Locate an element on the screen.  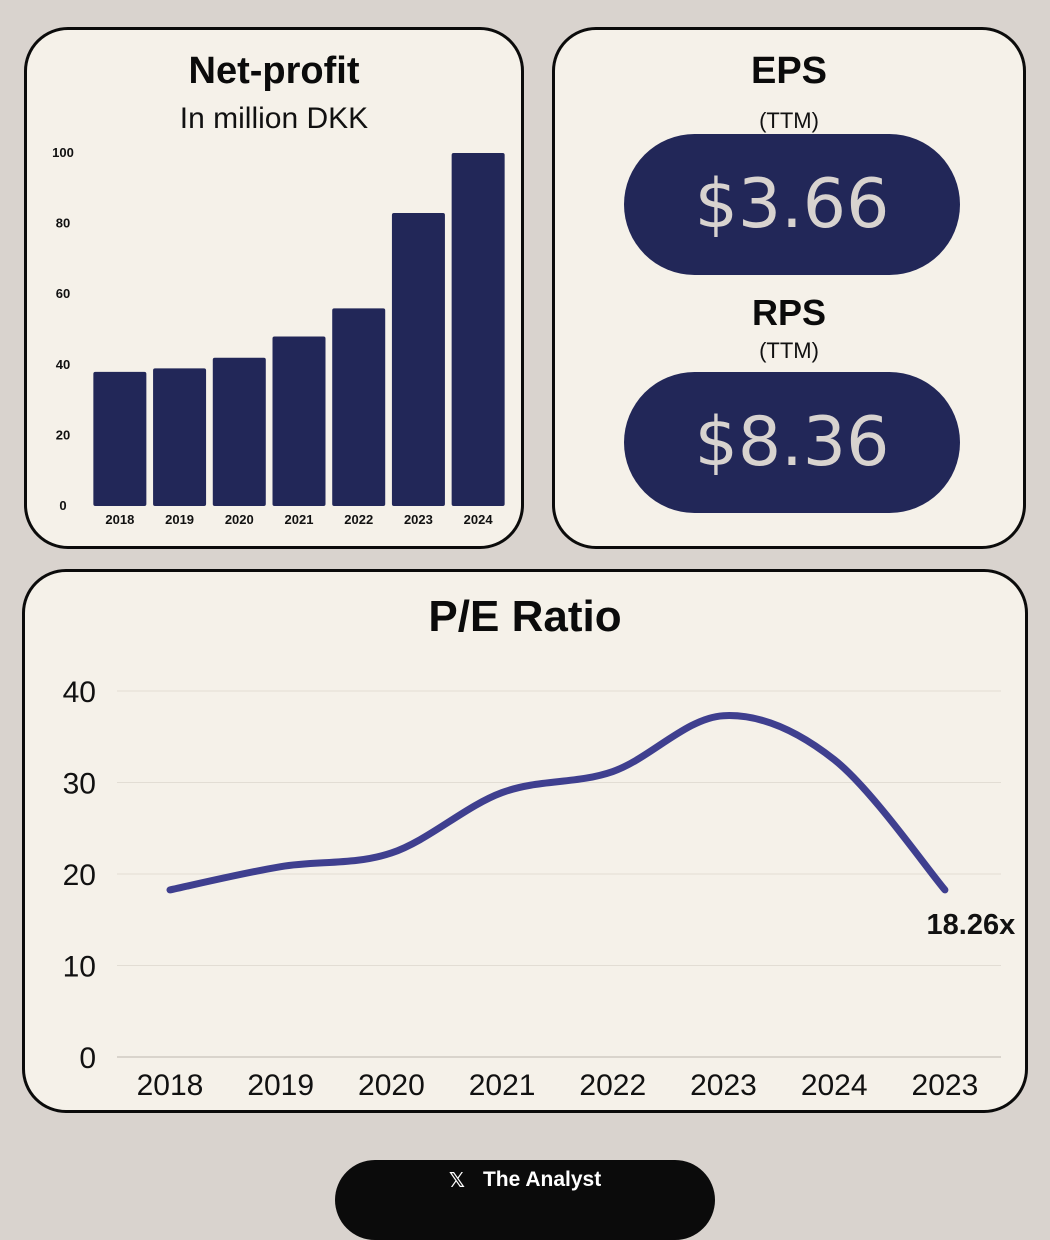
bar-2019 is located at coordinates (179, 437).